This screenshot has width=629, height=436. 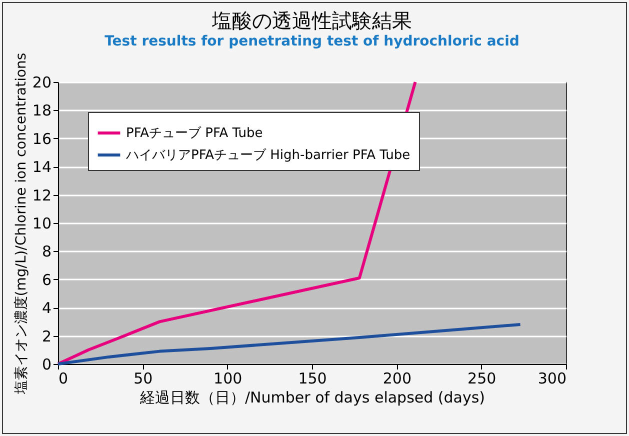 What do you see at coordinates (397, 379) in the screenshot?
I see `x-tick-label: 200` at bounding box center [397, 379].